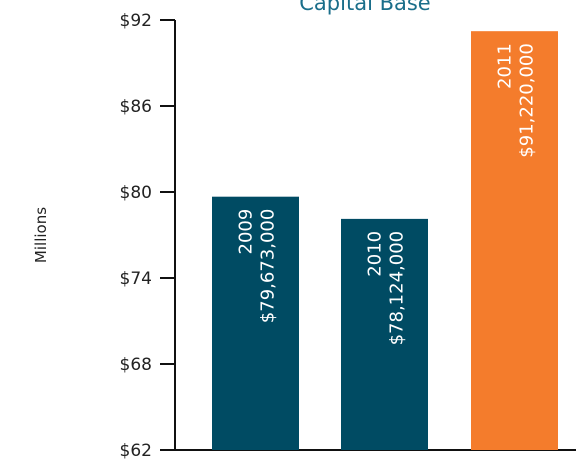 The width and height of the screenshot is (576, 459). Describe the element at coordinates (527, 100) in the screenshot. I see `bar-value-label: $91,220,000` at that location.